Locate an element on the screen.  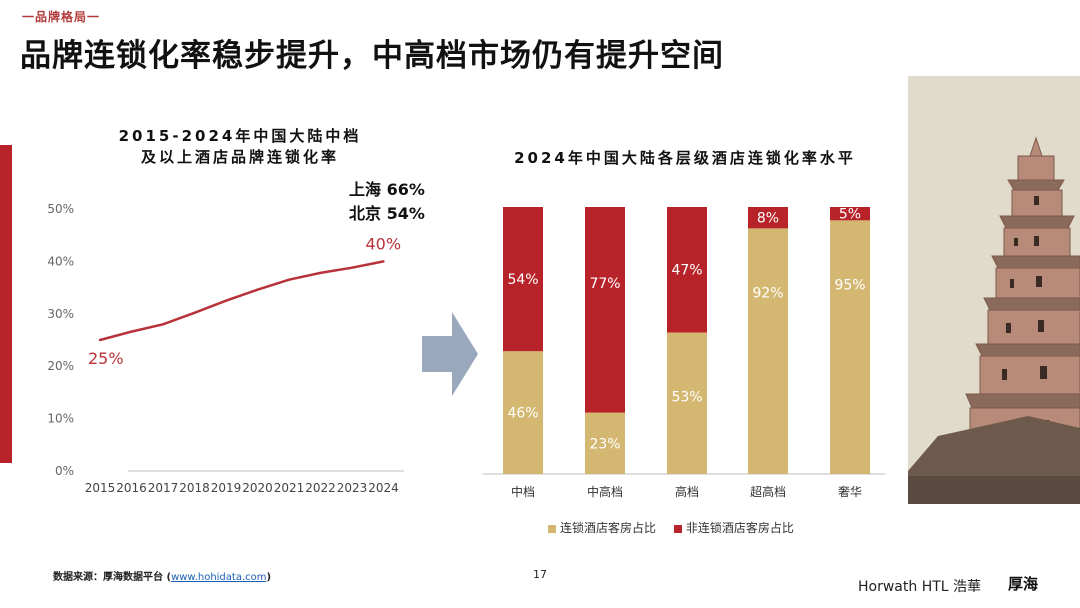
y-tick-label: 20% is located at coordinates (60, 366).